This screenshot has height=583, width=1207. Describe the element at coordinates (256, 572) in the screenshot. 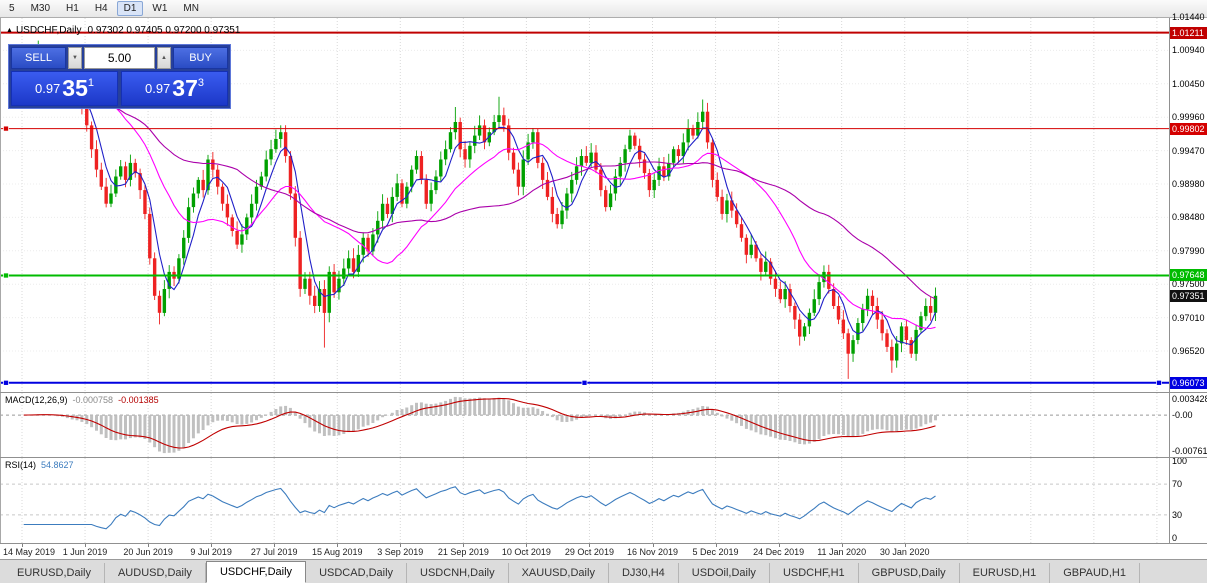

I see `chart-tab-usdchf-daily: USDCHF,Daily` at that location.